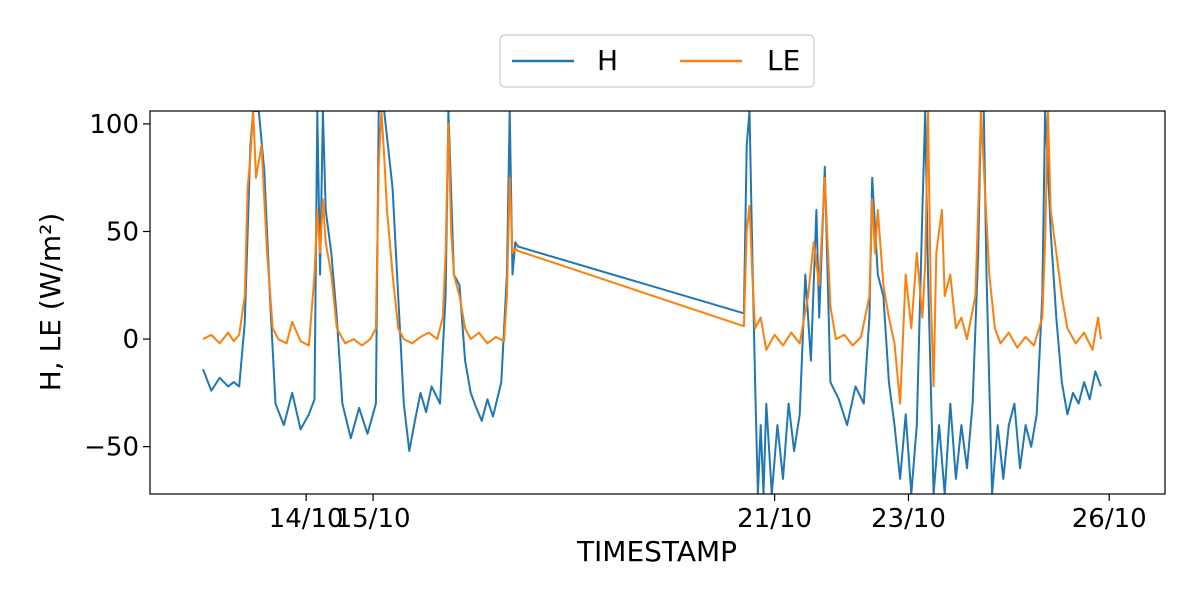 The height and width of the screenshot is (600, 1200). I want to click on legend-frame, so click(657, 61).